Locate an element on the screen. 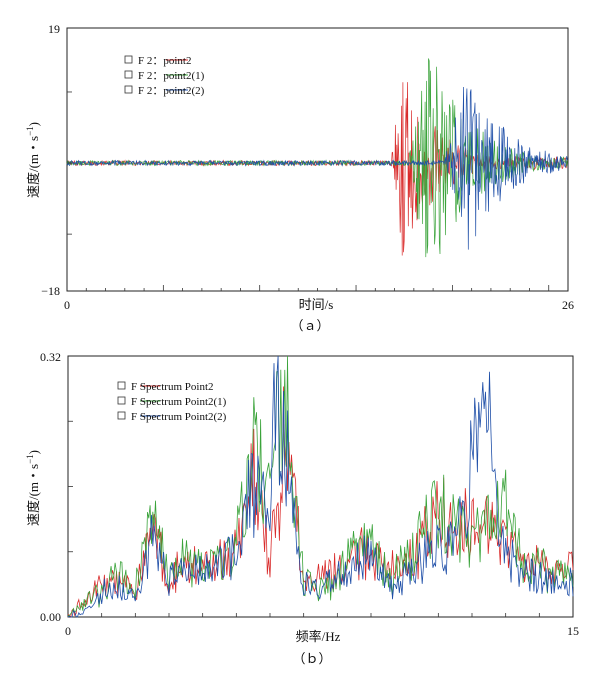 This screenshot has height=673, width=603. chart-a-x-label: 时间/s is located at coordinates (316, 304).